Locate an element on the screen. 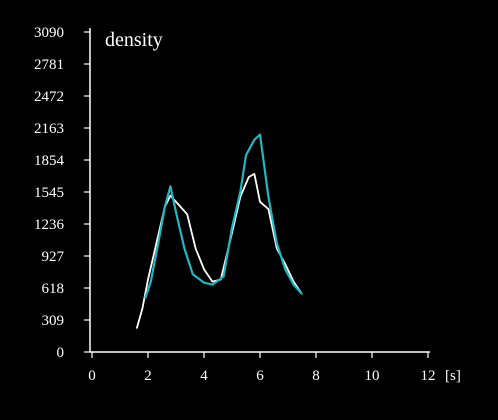 This screenshot has height=420, width=498. x-tick-label: 6 is located at coordinates (260, 376).